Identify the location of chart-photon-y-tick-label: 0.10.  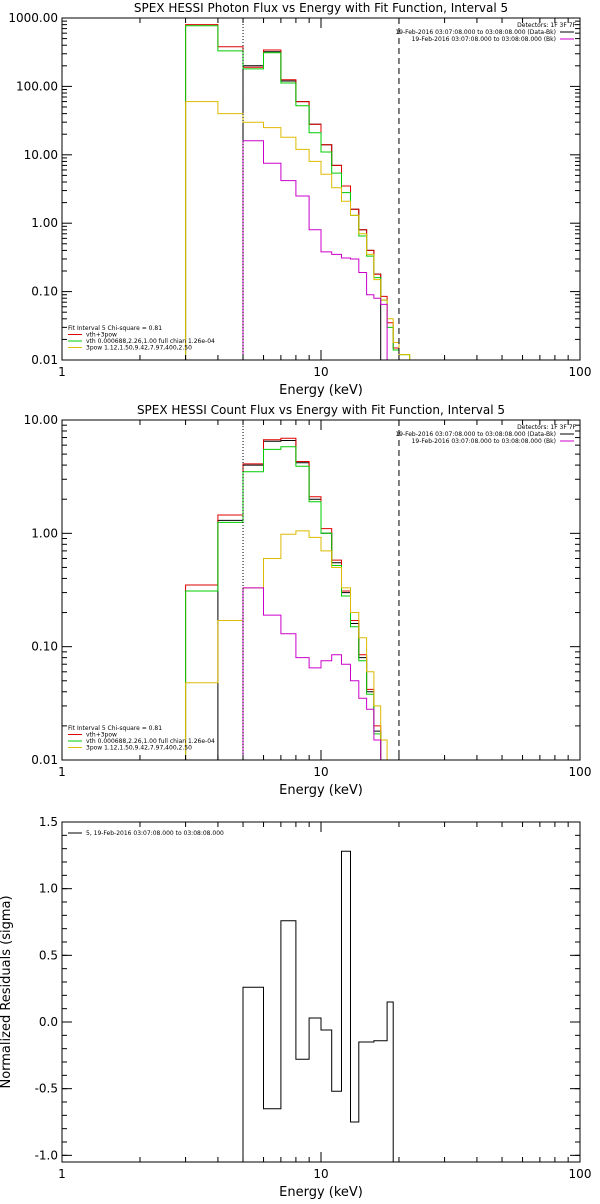
(44, 292).